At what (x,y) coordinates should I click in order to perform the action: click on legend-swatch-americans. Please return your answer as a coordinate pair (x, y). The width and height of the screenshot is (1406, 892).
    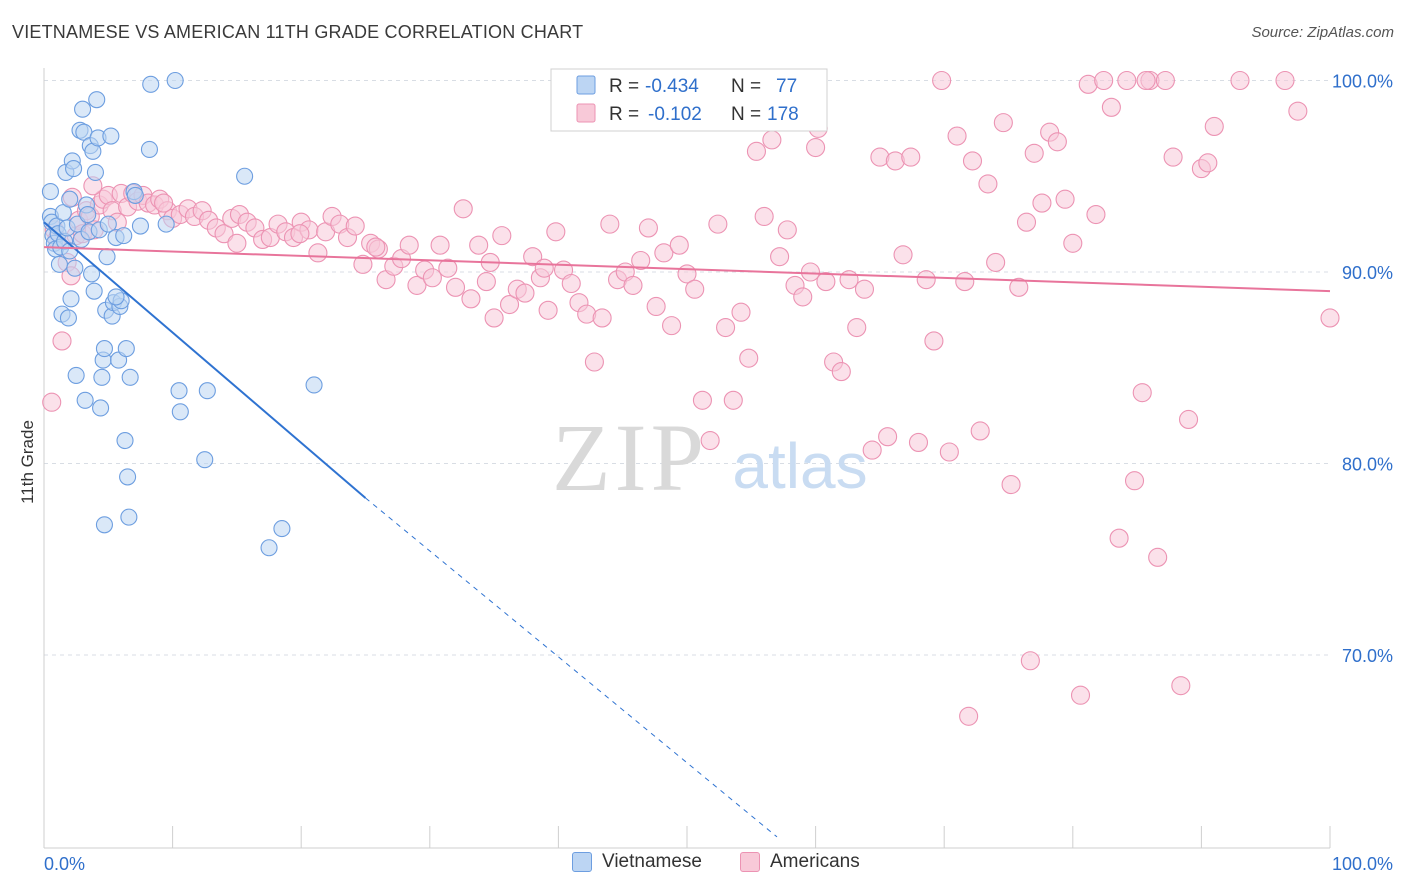
    Looking at the image, I should click on (586, 113).